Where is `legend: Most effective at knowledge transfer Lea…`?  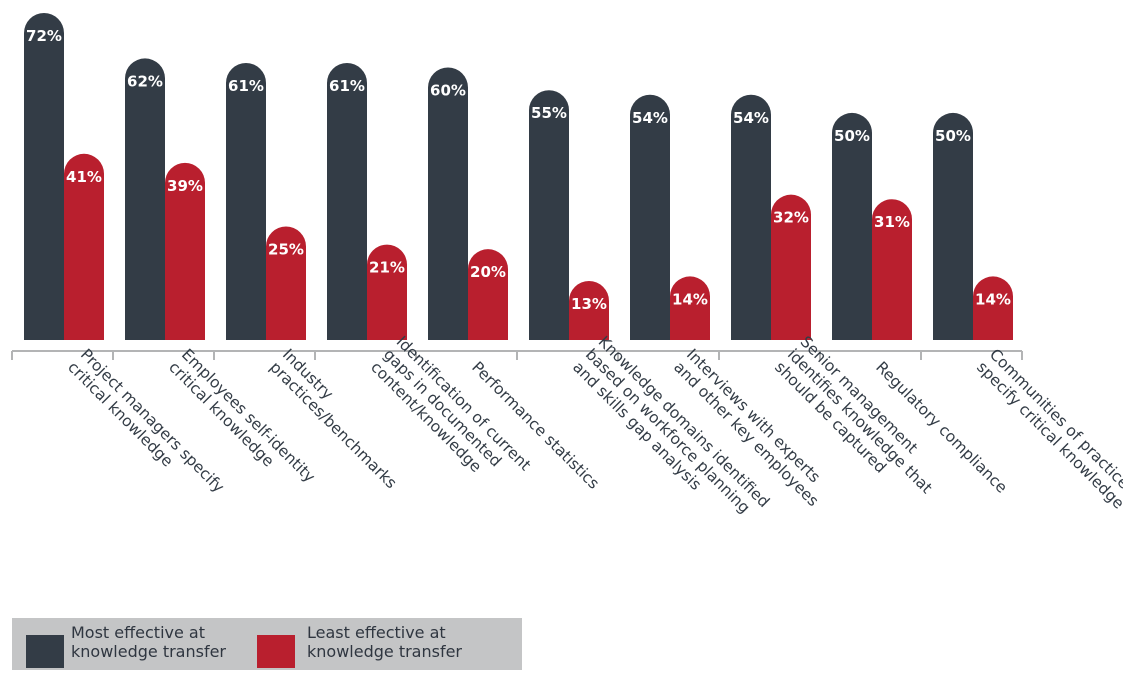
legend: Most effective at knowledge transfer Lea… is located at coordinates (267, 644).